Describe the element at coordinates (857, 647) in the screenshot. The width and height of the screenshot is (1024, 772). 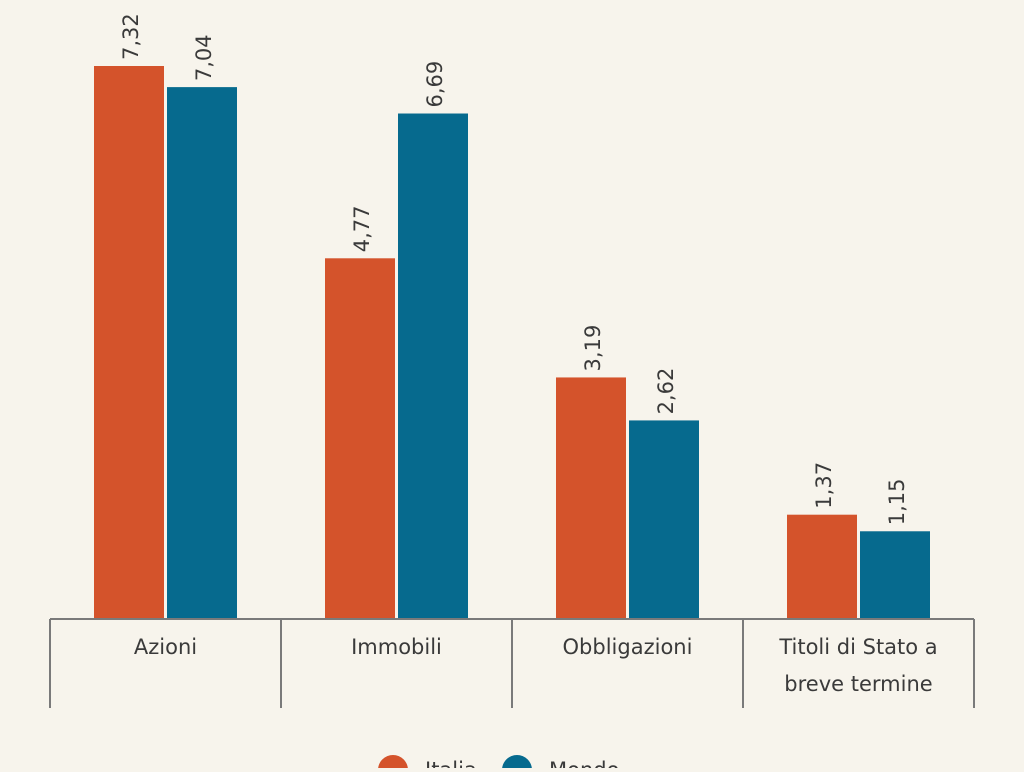
I see `category-label: Titoli di Stato a` at that location.